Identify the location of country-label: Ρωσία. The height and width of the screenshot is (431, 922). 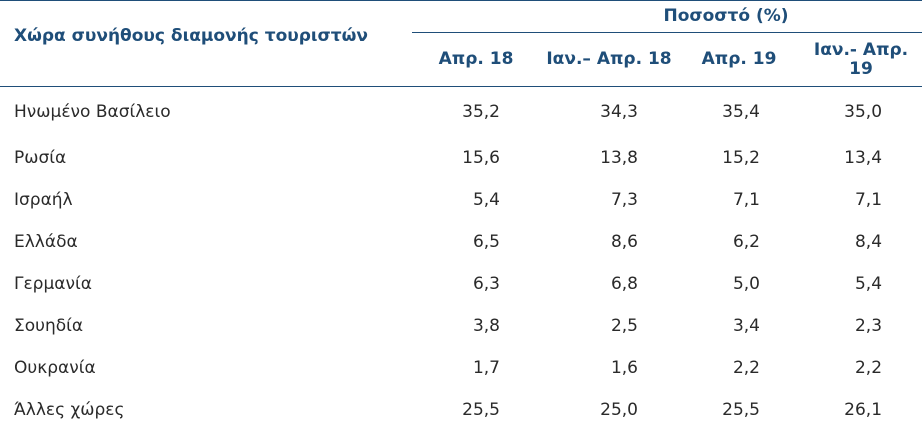
(206, 158).